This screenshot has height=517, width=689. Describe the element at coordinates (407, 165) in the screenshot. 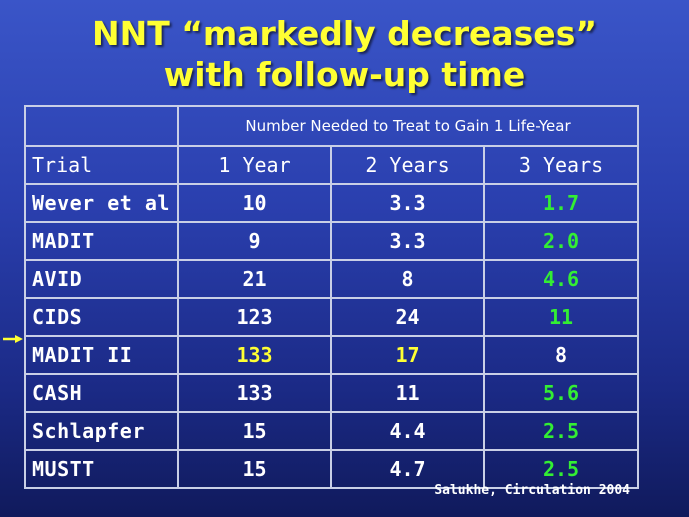

I see `column-header-2-years: 2 Years` at that location.